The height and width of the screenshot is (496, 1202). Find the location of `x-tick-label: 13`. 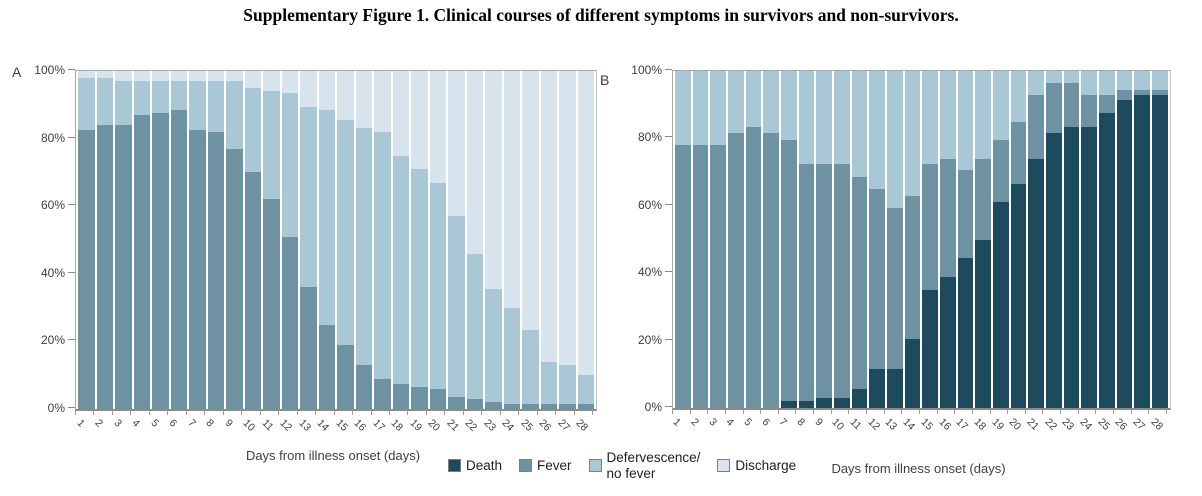

x-tick-label: 13 is located at coordinates (305, 425).